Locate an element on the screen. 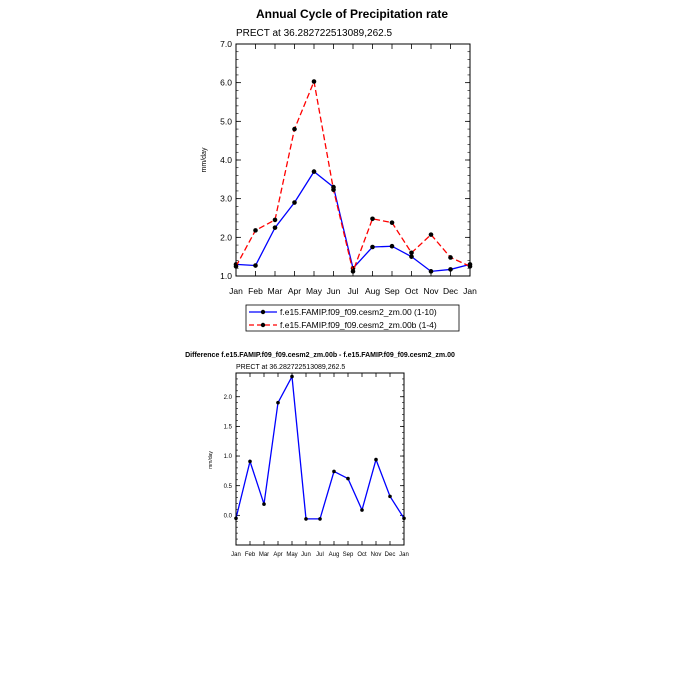  chart2-y-axis-label: mm/day is located at coordinates (211, 460).